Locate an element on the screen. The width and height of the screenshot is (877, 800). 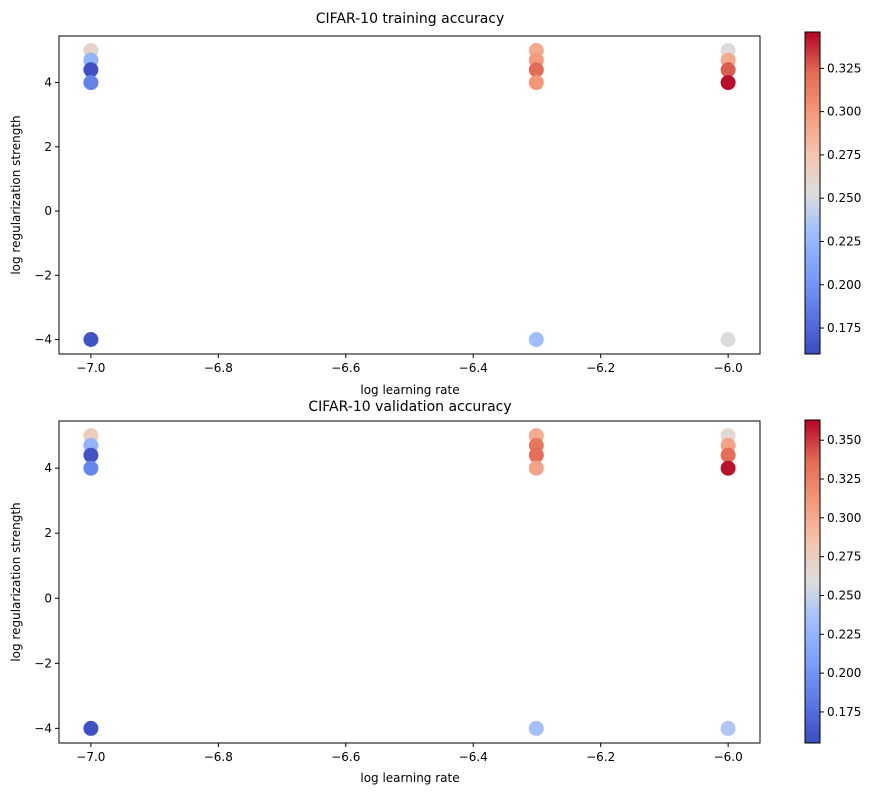
colorbar: 0.175 0.200 0.225 0.250 0.275 0.300 0.325 is located at coordinates (832, 193).